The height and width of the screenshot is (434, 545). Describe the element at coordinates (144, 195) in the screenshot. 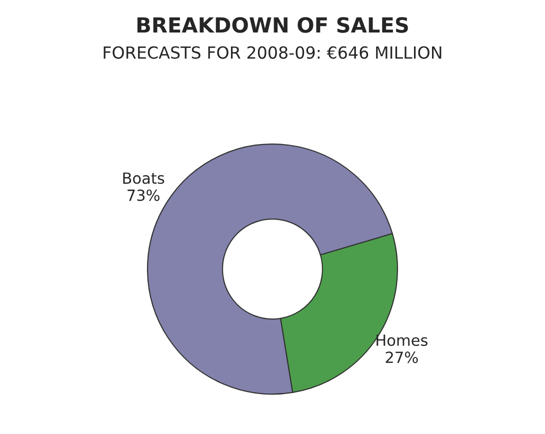

I see `data-label: 73%` at that location.